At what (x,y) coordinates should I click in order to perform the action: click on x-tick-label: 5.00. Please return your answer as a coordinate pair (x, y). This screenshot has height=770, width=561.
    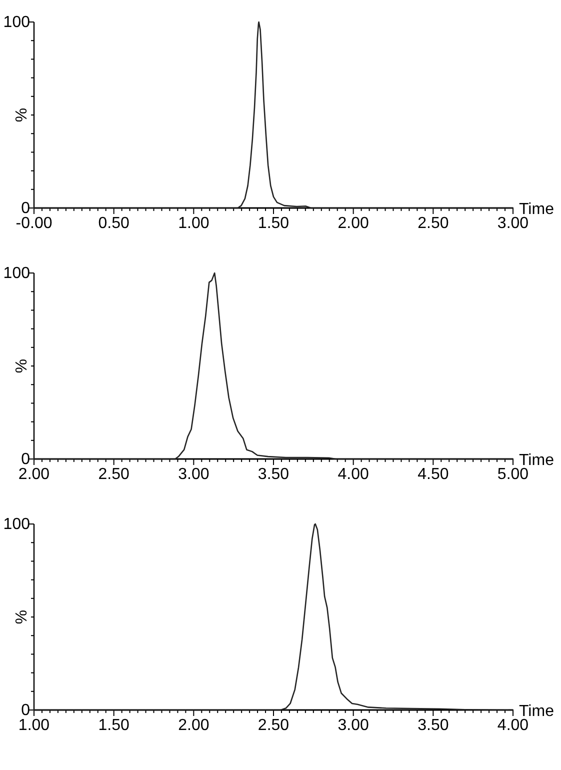
    Looking at the image, I should click on (513, 474).